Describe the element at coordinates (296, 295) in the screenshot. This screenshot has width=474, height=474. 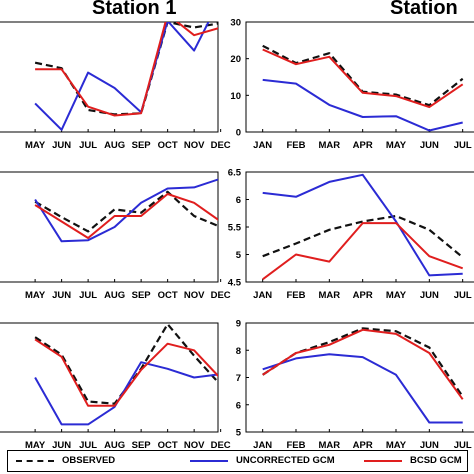
I see `station2-row2-xtick-label: FEB` at that location.